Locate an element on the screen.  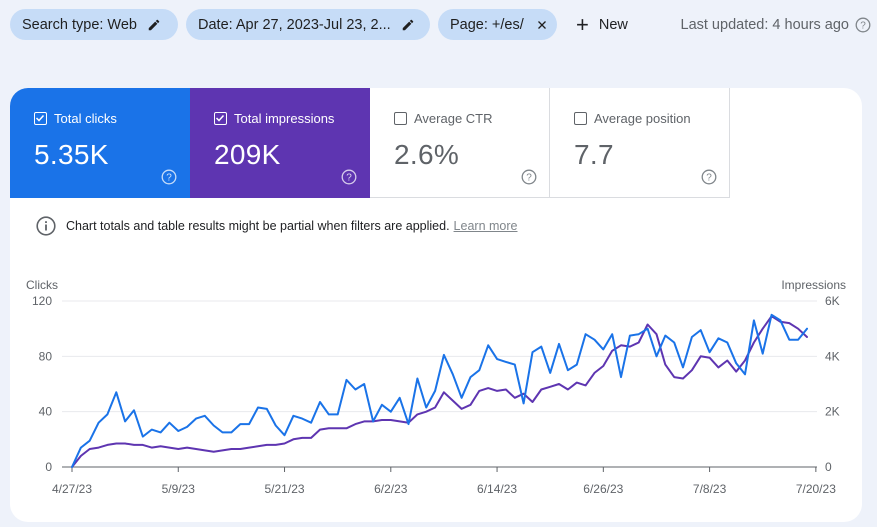
filter-chip-search-type: Search type: Web is located at coordinates (94, 24).